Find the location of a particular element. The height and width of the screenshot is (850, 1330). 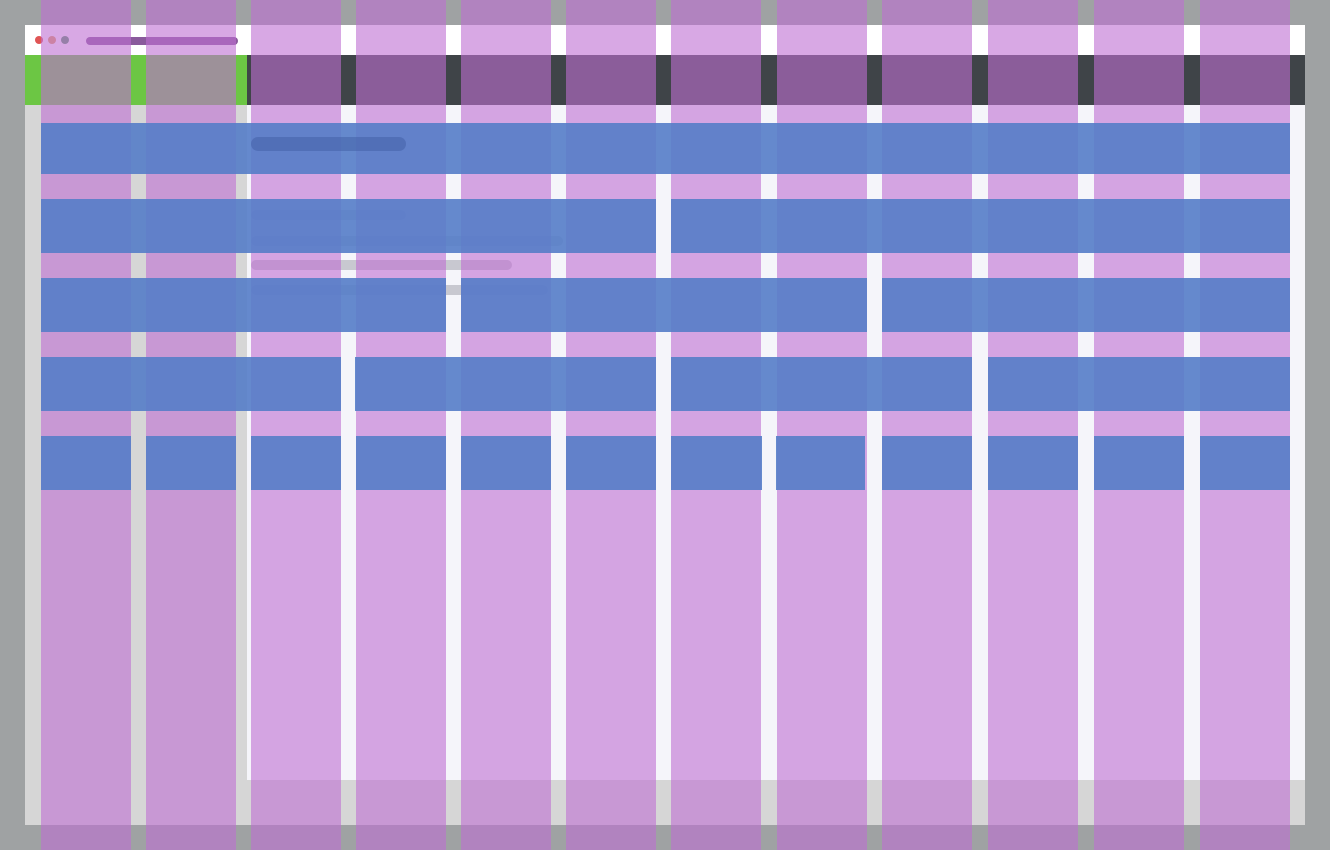

title-bar is located at coordinates (665, 40).